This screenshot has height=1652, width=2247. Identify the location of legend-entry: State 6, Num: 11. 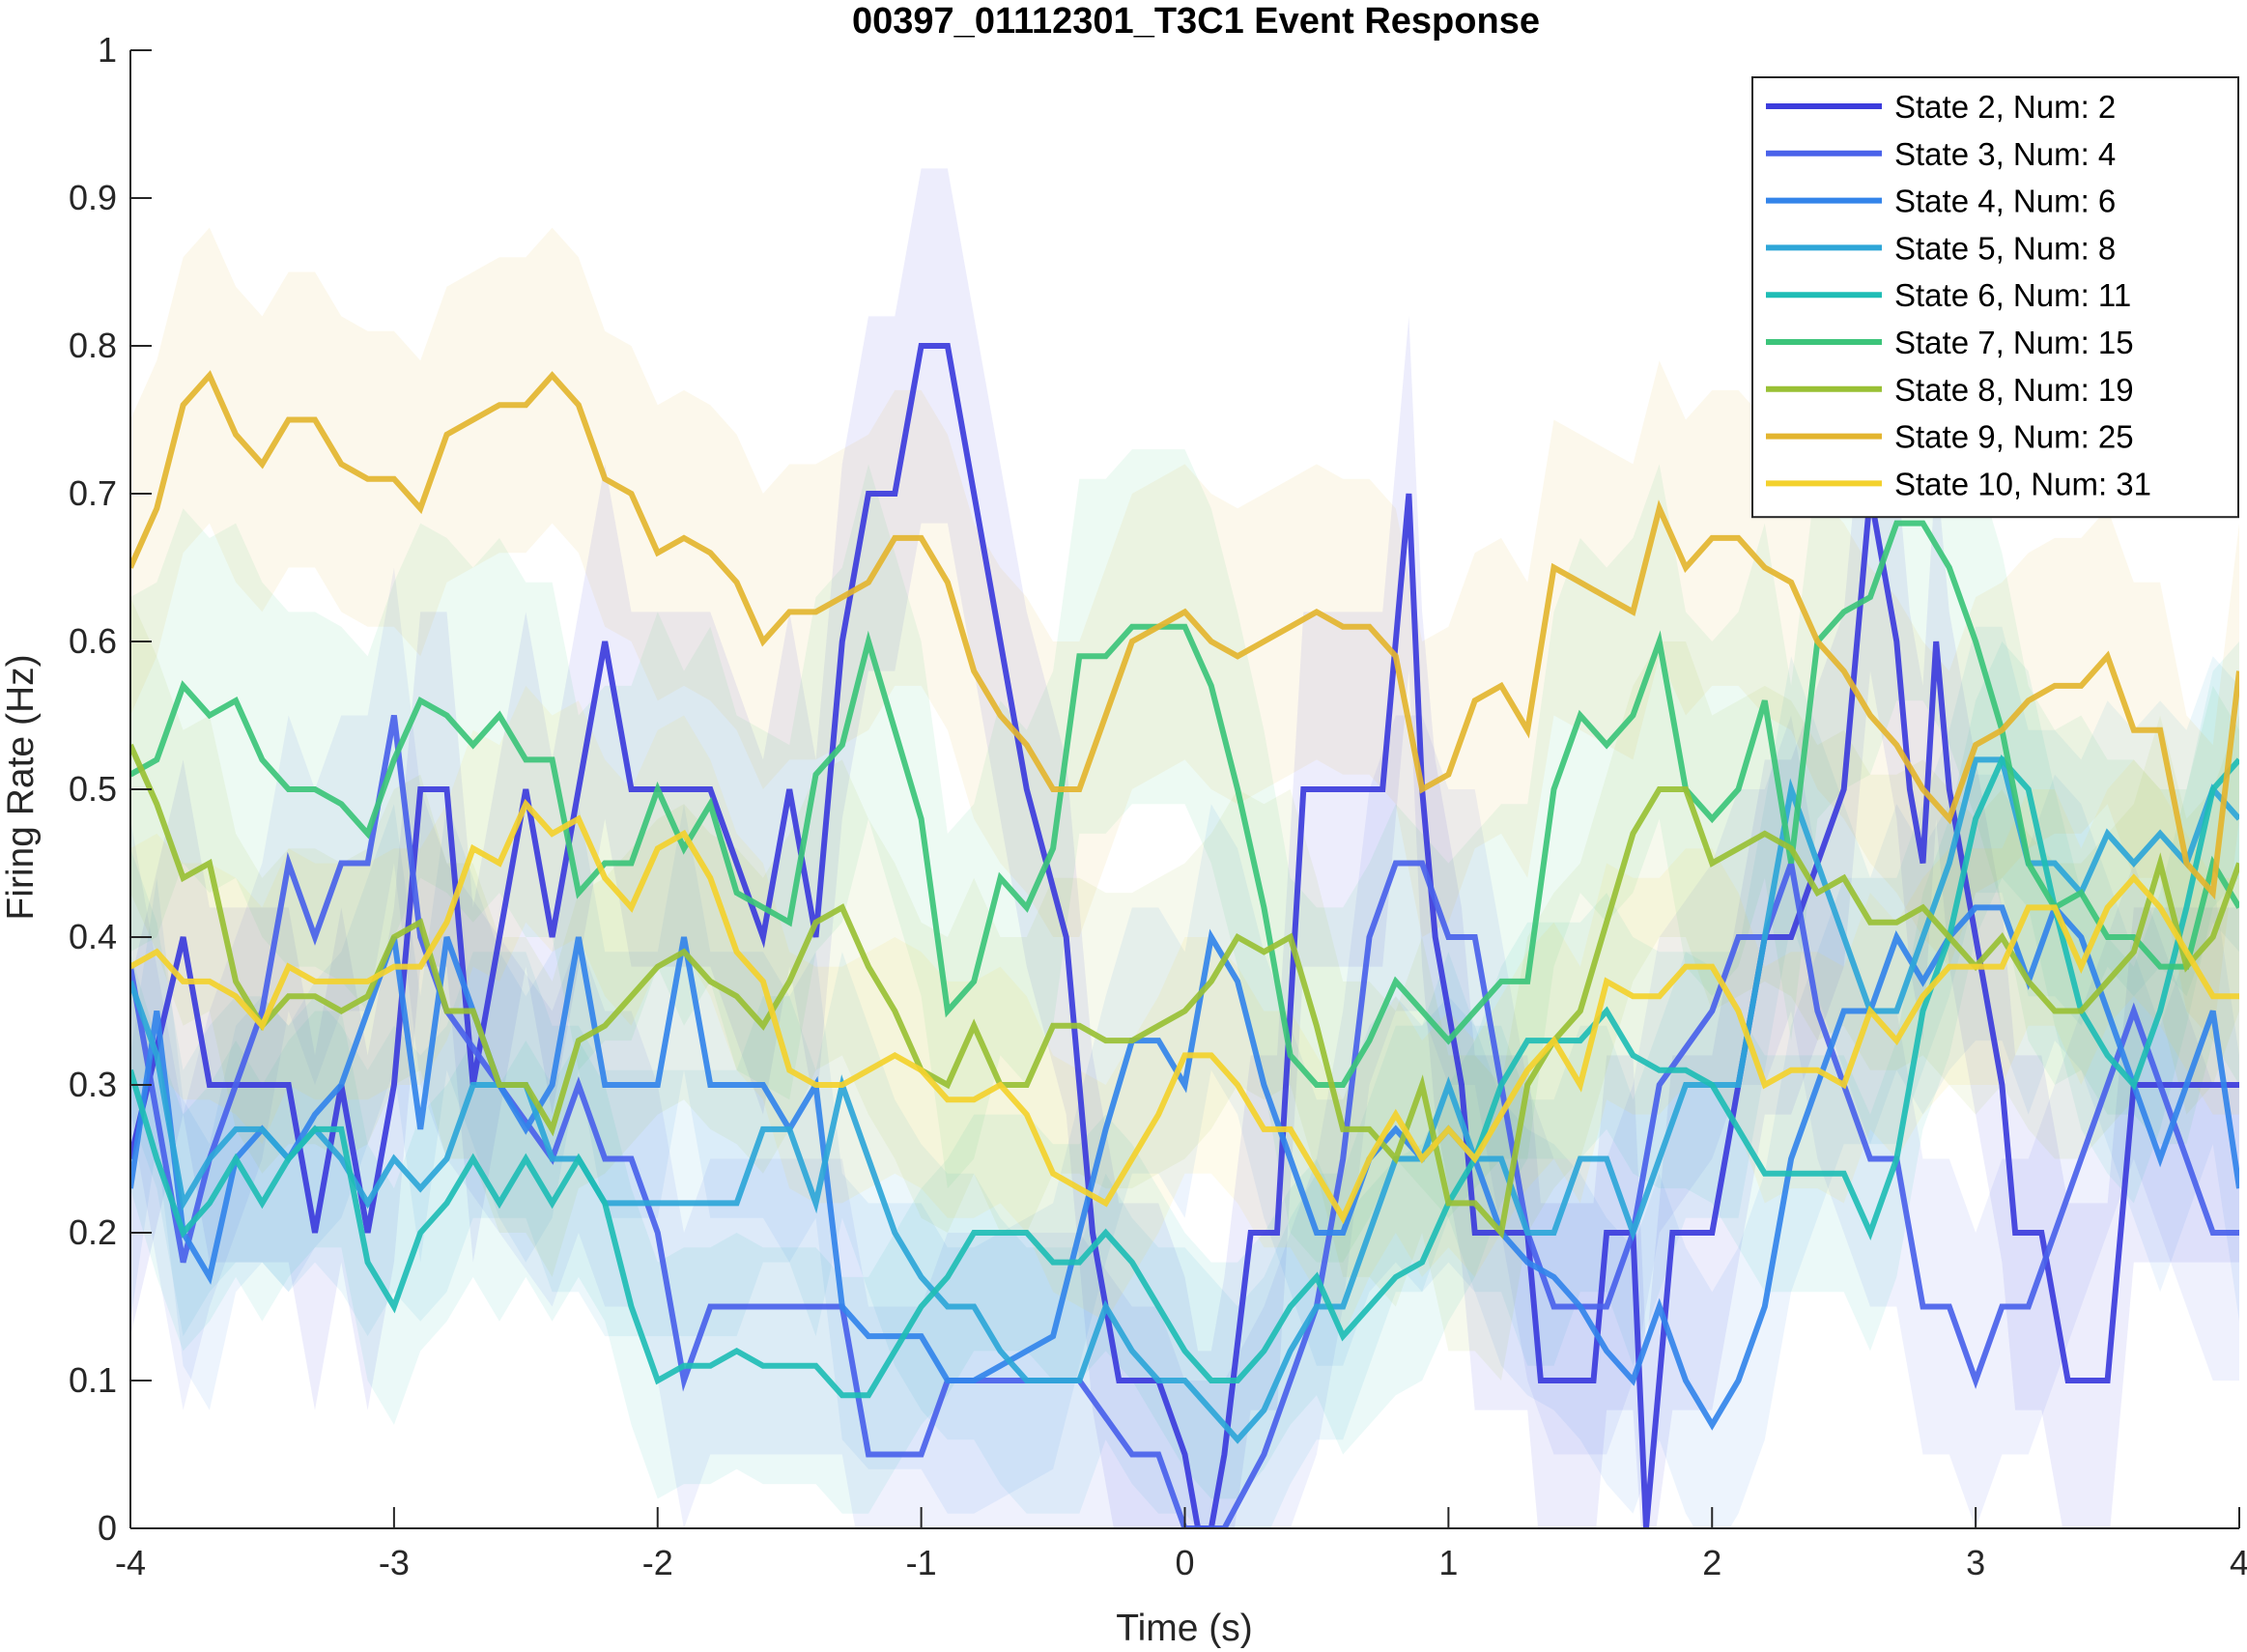
(2013, 295).